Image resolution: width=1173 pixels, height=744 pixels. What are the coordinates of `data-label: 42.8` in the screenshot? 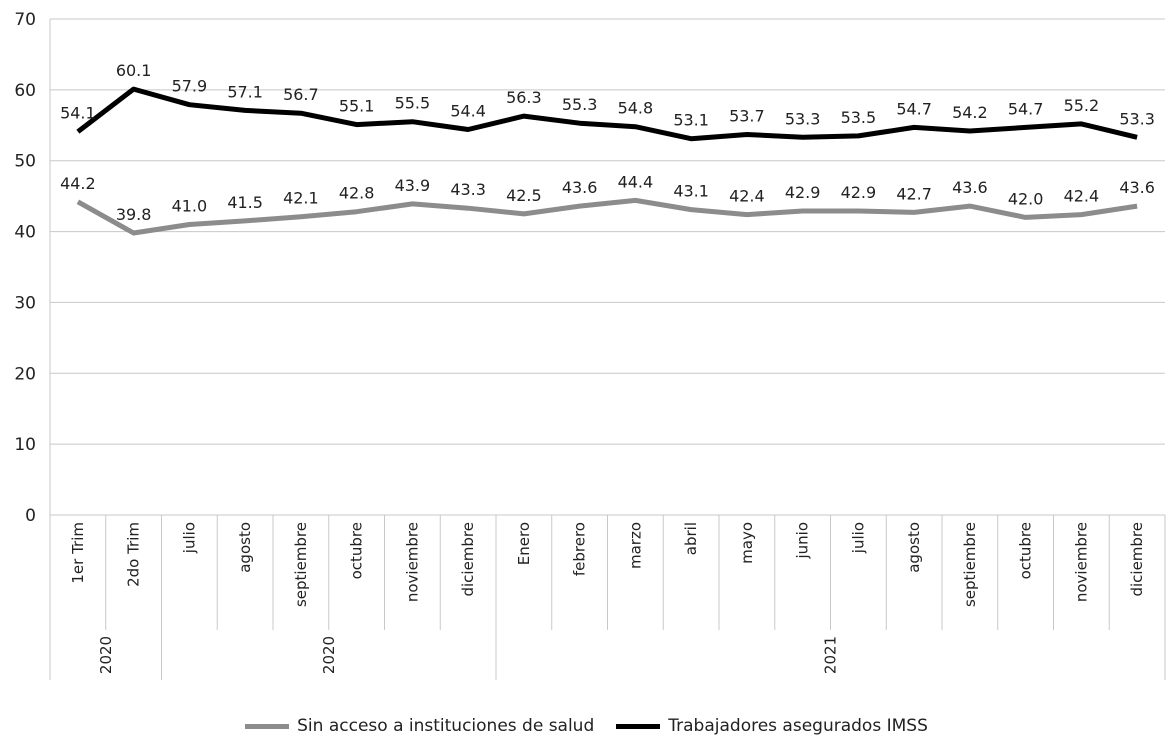 It's located at (357, 193).